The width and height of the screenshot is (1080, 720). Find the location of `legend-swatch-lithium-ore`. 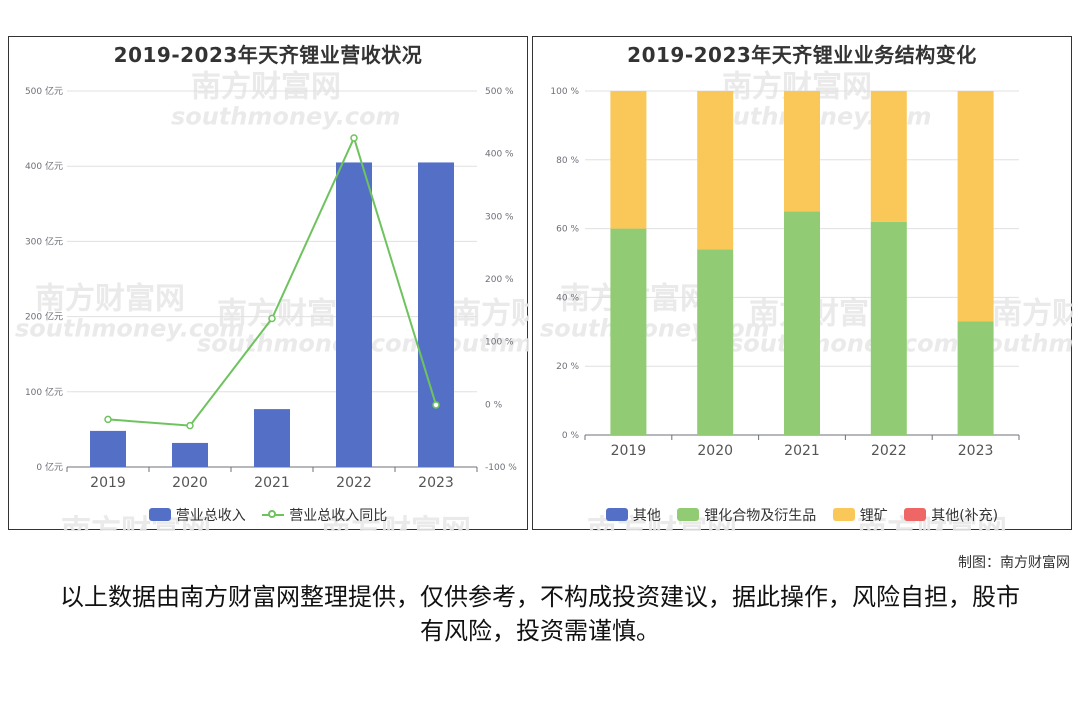

legend-swatch-lithium-ore is located at coordinates (843, 514).